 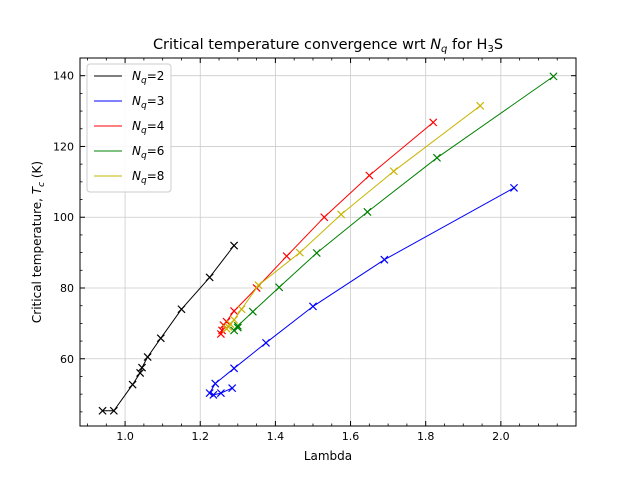 What do you see at coordinates (63, 76) in the screenshot?
I see `y-tick-label: 140` at bounding box center [63, 76].